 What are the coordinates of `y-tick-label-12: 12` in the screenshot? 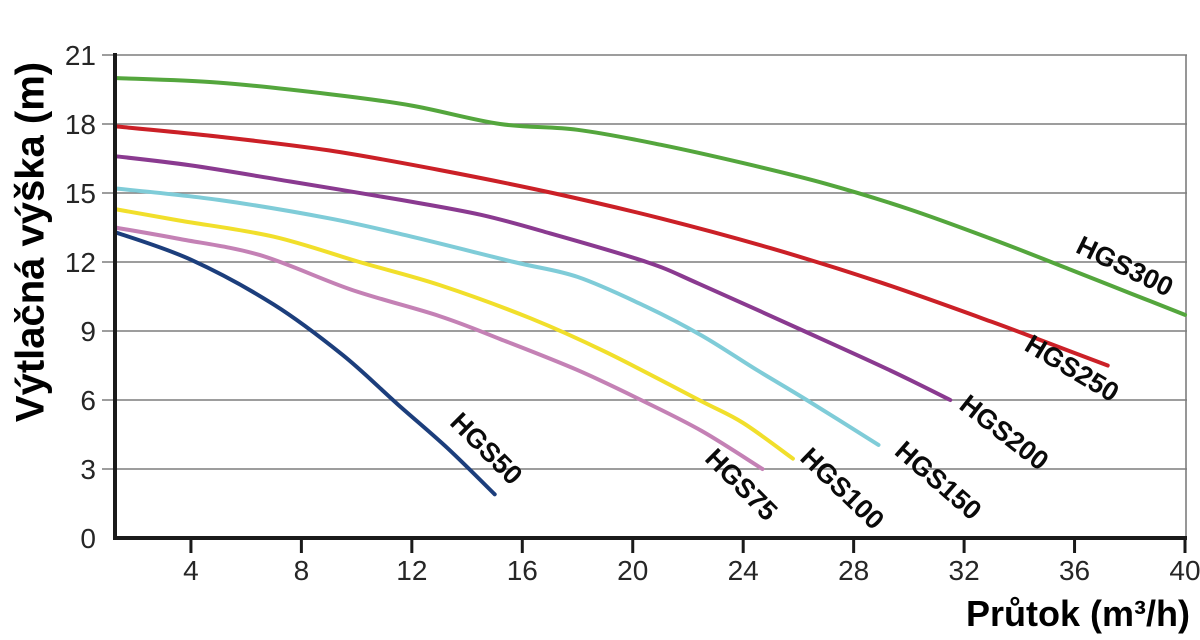 It's located at (80, 262).